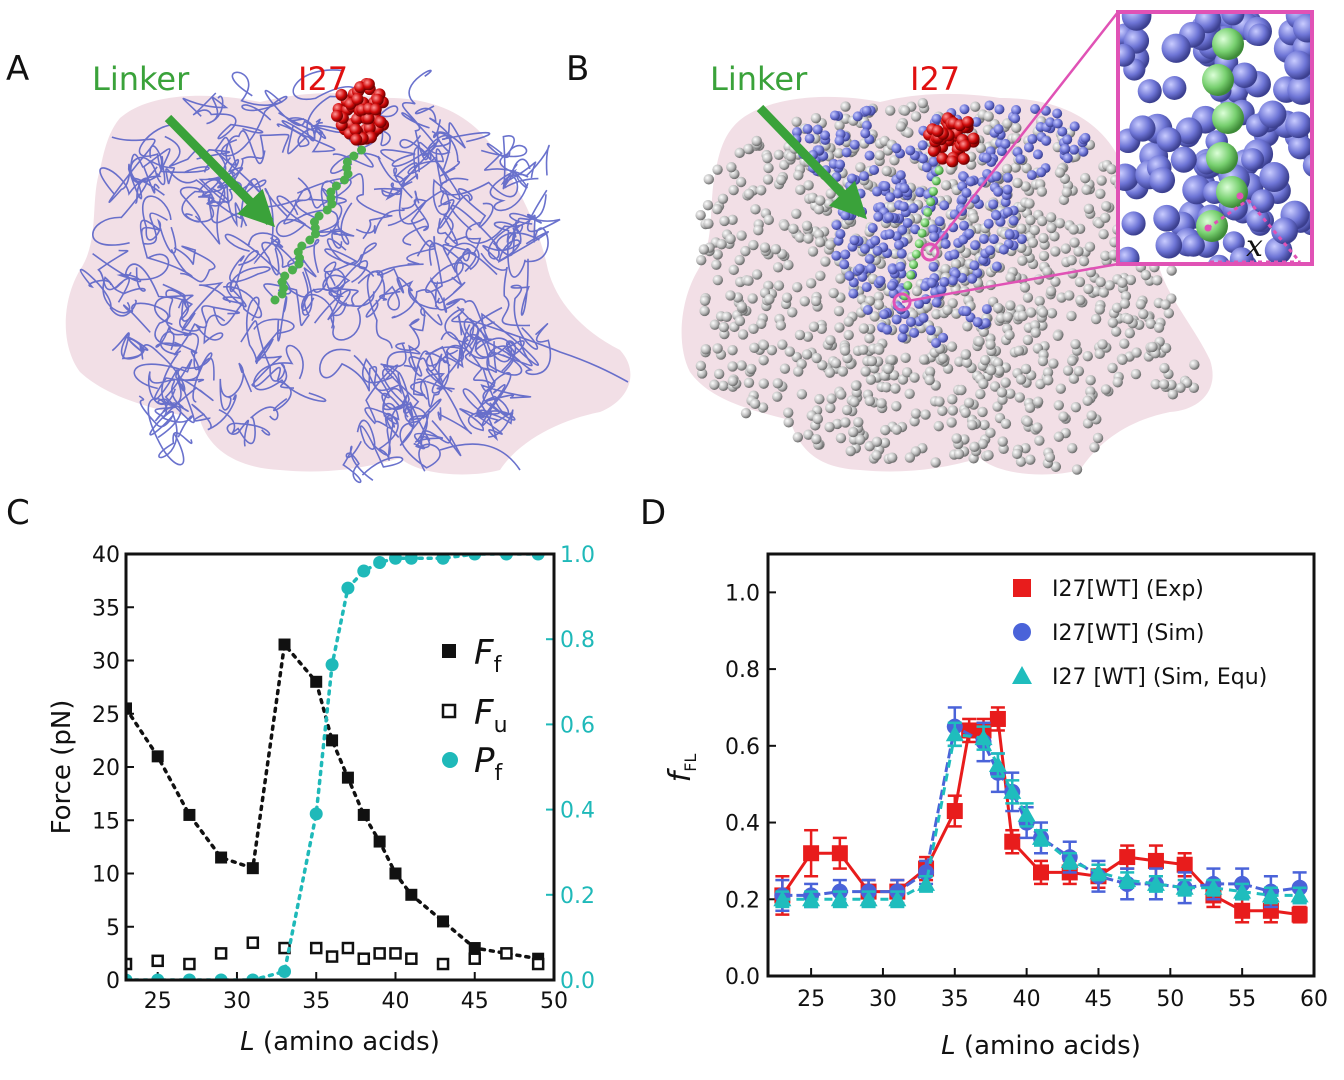 Image resolution: width=1344 pixels, height=1080 pixels. I want to click on point-fu, so click(189, 964).